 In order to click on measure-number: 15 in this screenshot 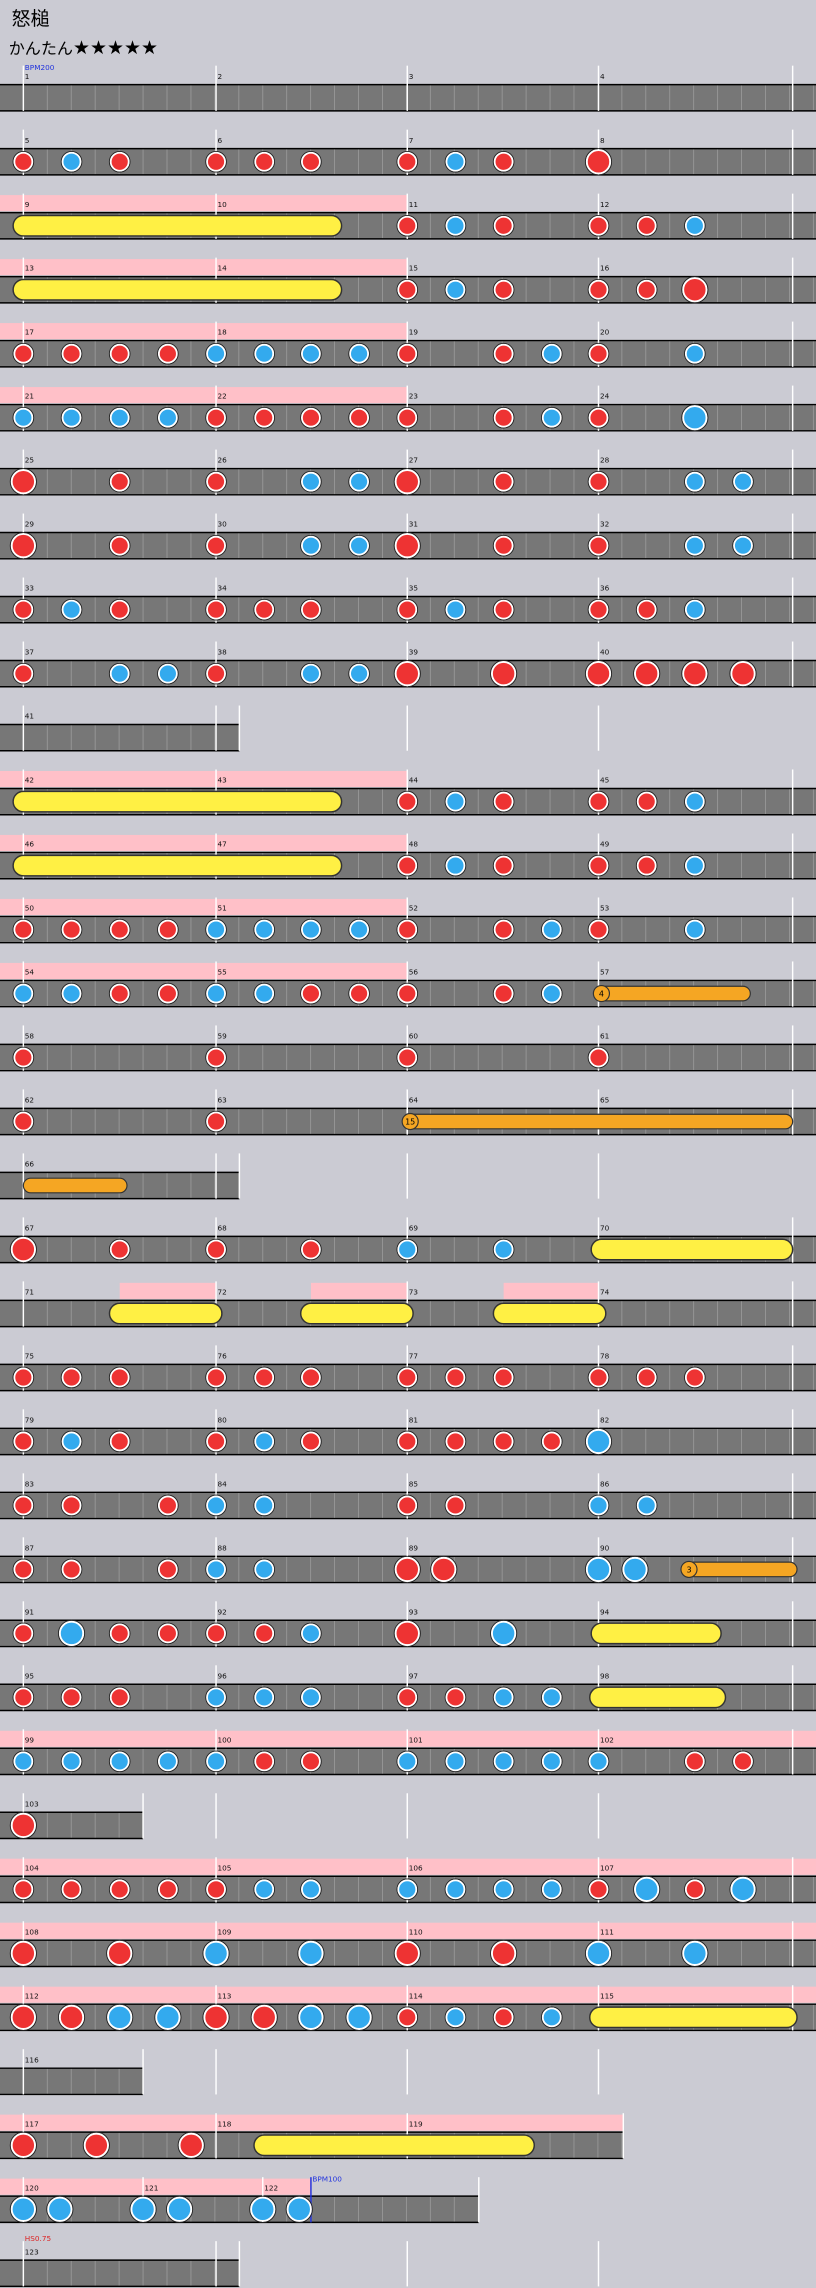, I will do `click(413, 268)`.